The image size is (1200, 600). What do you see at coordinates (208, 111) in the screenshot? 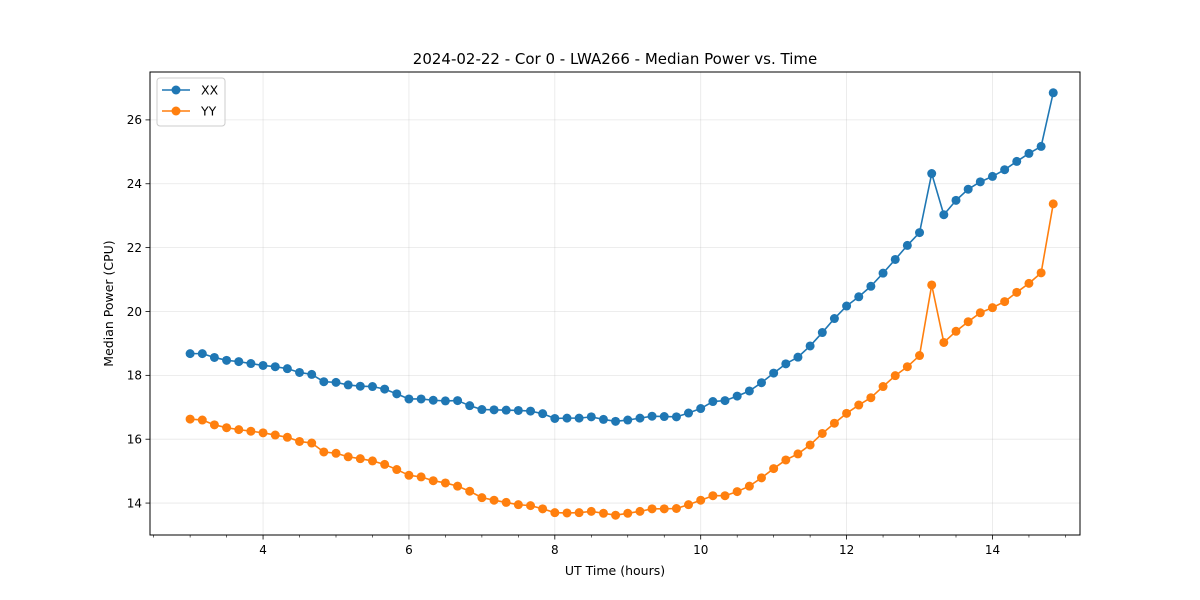
I see `legend-label-yy: YY` at bounding box center [208, 111].